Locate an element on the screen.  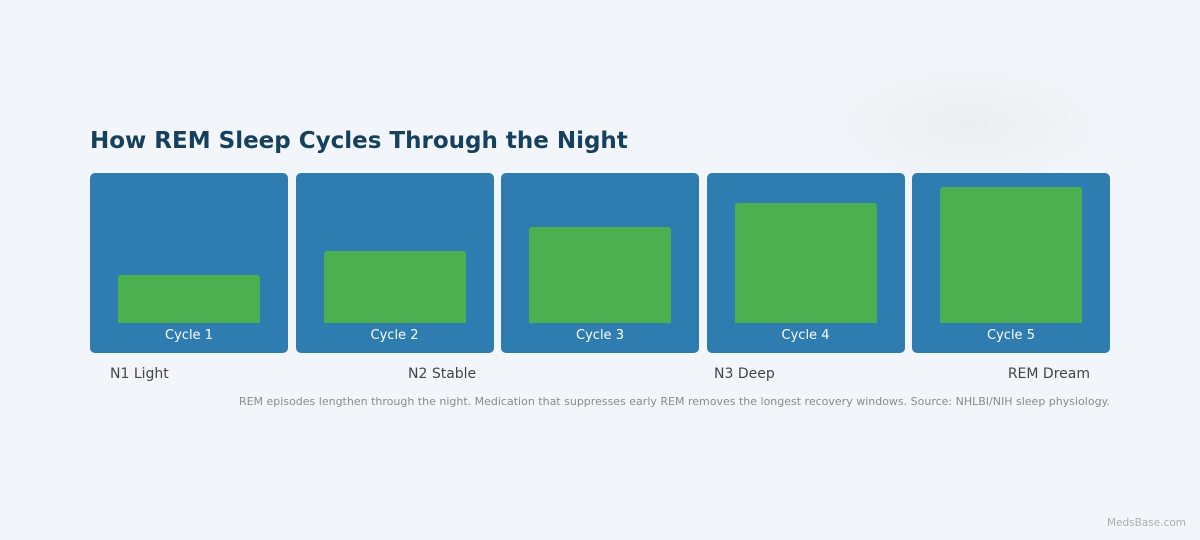
cycle-panel: Cycle 2 is located at coordinates (394, 263).